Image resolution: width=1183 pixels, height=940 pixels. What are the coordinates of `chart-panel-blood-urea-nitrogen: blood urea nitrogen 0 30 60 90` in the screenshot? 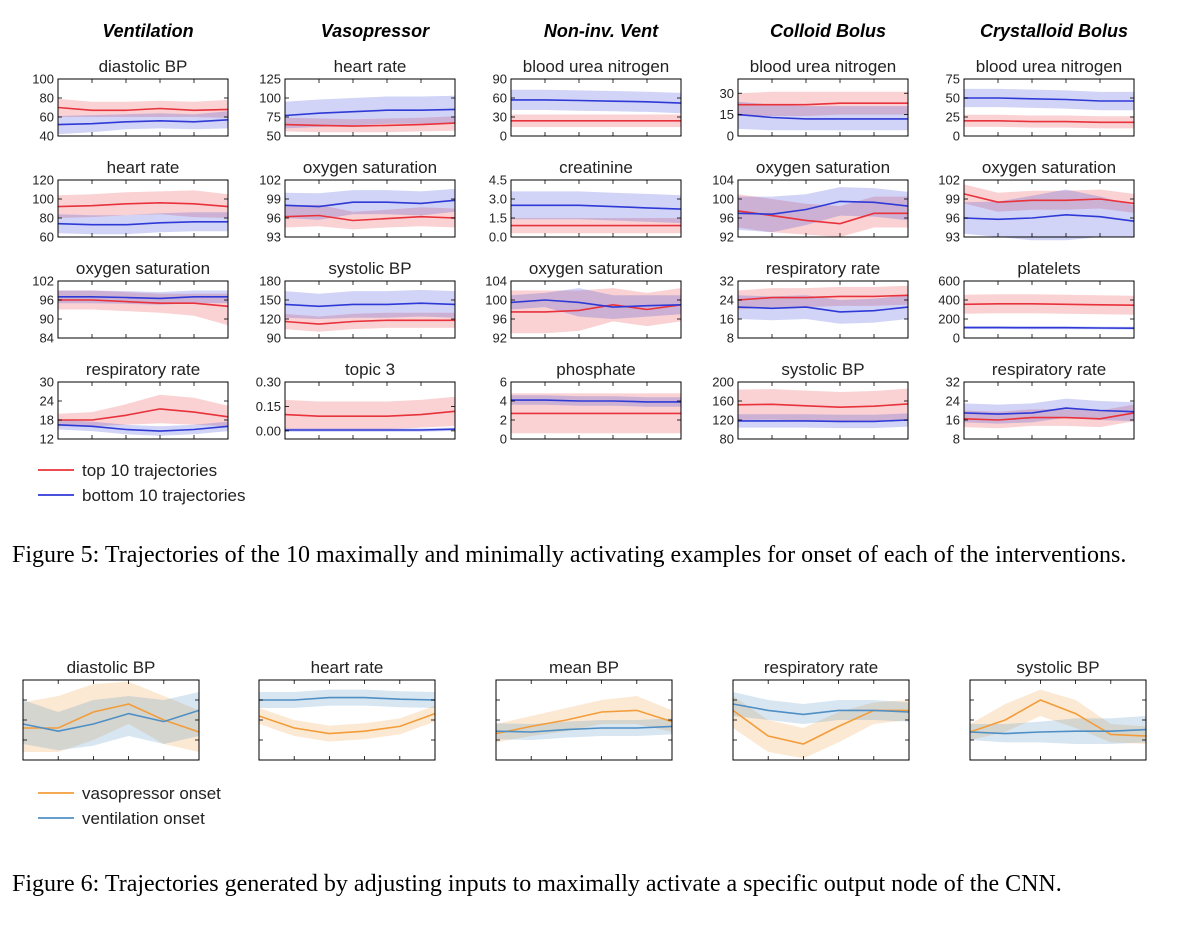 It's located at (587, 100).